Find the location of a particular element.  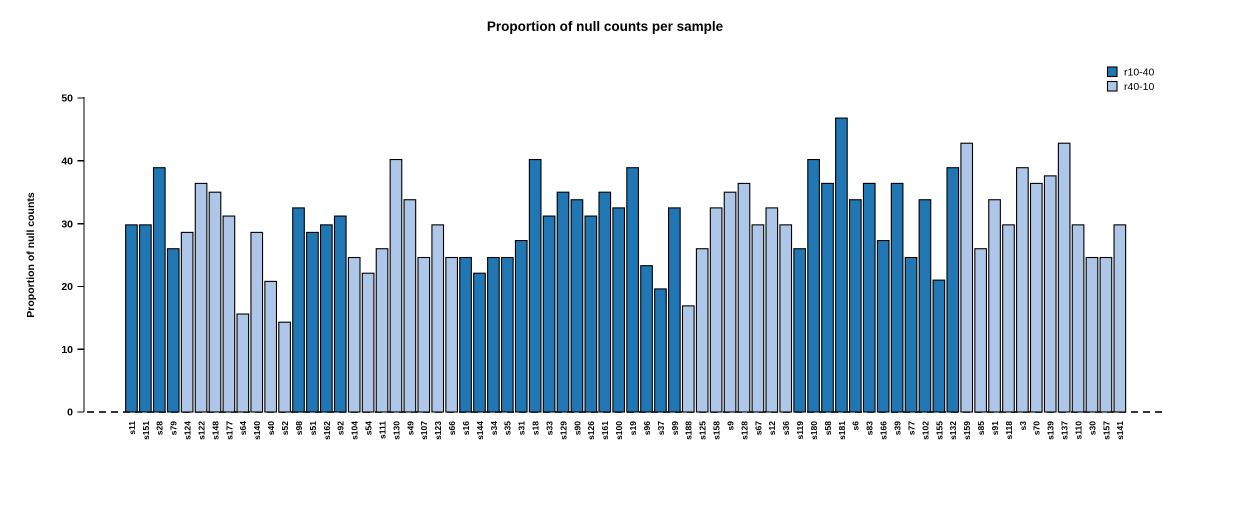

x-tick-label: s67 is located at coordinates (758, 428).